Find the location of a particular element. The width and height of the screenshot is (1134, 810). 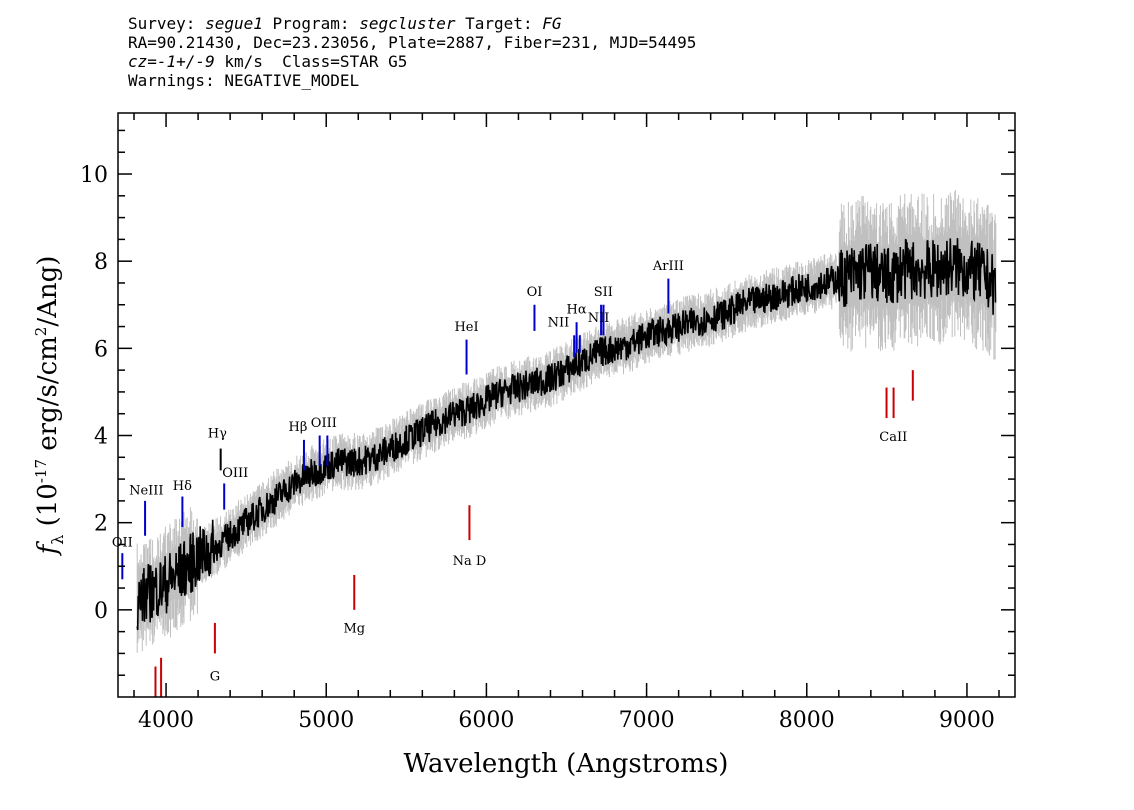

y-tick-label: 4 is located at coordinates (101, 437).